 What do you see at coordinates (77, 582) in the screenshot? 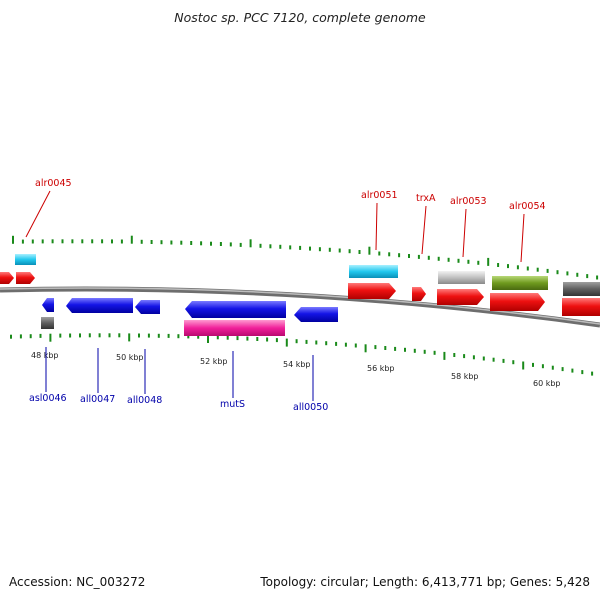
I see `accession-label: Accession: NC_003272` at bounding box center [77, 582].